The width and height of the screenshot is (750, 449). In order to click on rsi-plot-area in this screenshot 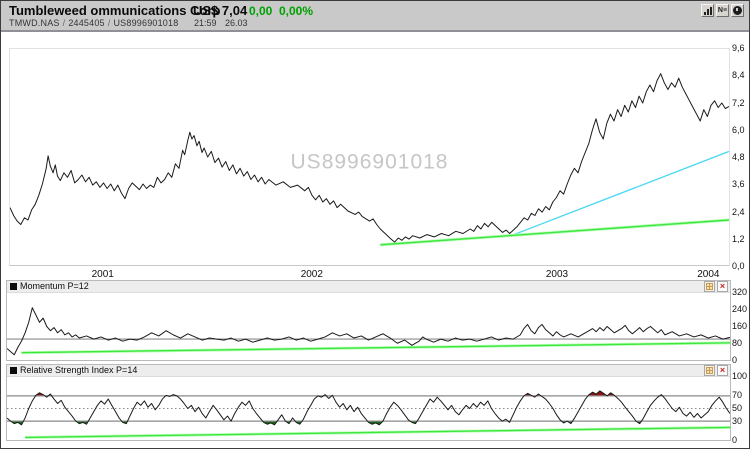, I will do `click(368, 408)`.